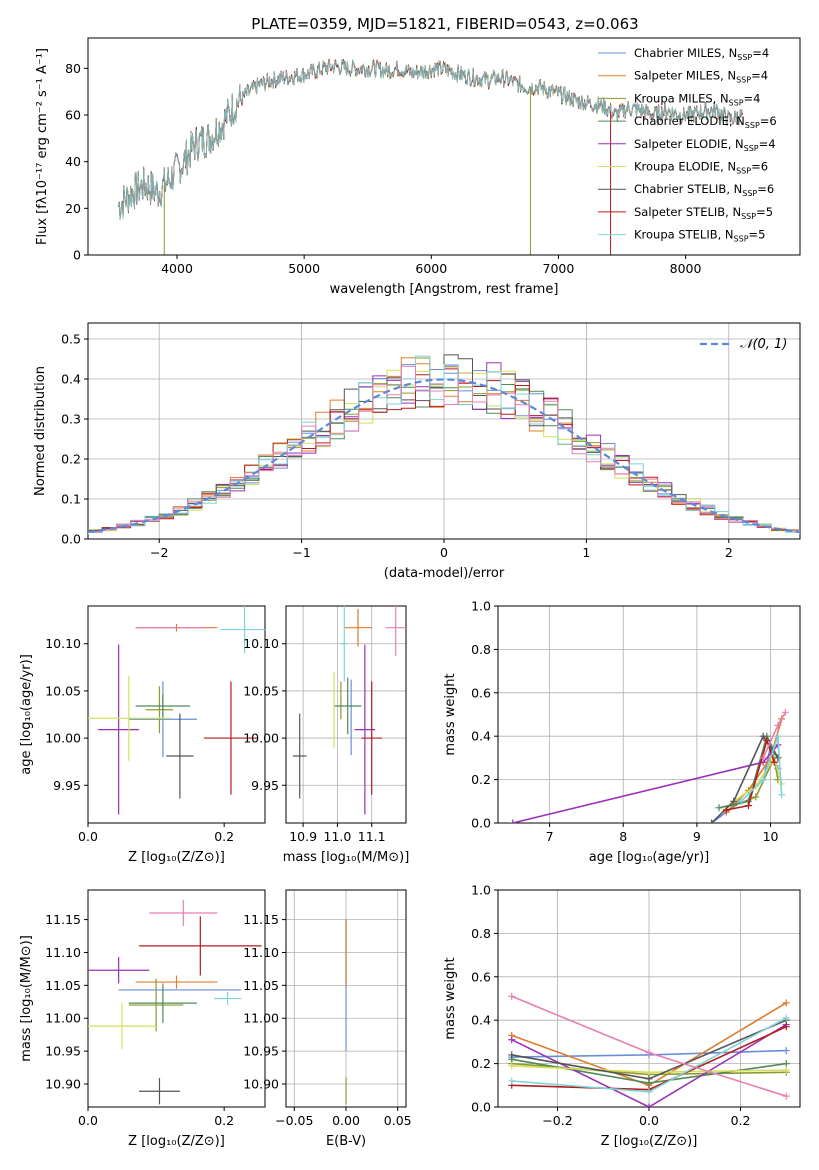  What do you see at coordinates (346, 1141) in the screenshot?
I see `x-axis-label: E(B-V)` at bounding box center [346, 1141].